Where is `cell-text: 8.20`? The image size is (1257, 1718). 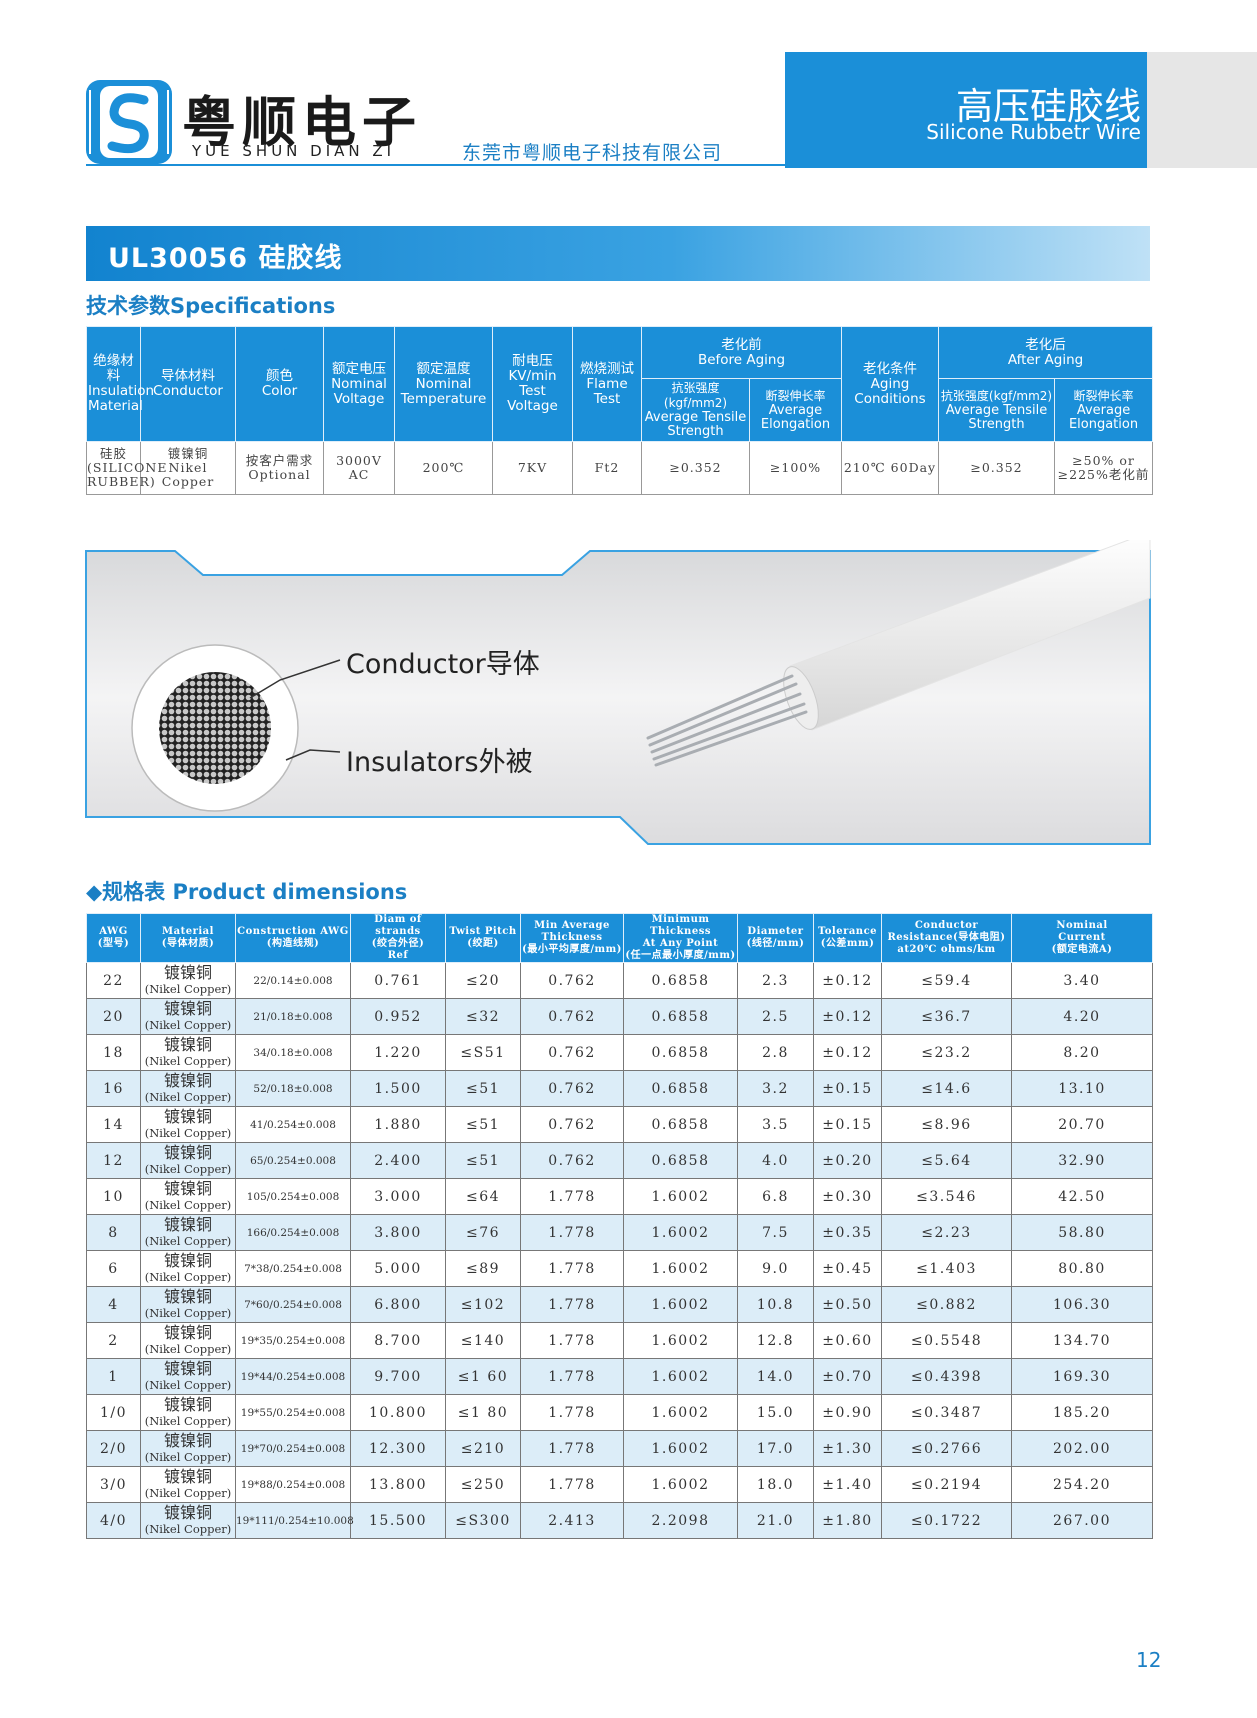 cell-text: 8.20 is located at coordinates (1082, 1052).